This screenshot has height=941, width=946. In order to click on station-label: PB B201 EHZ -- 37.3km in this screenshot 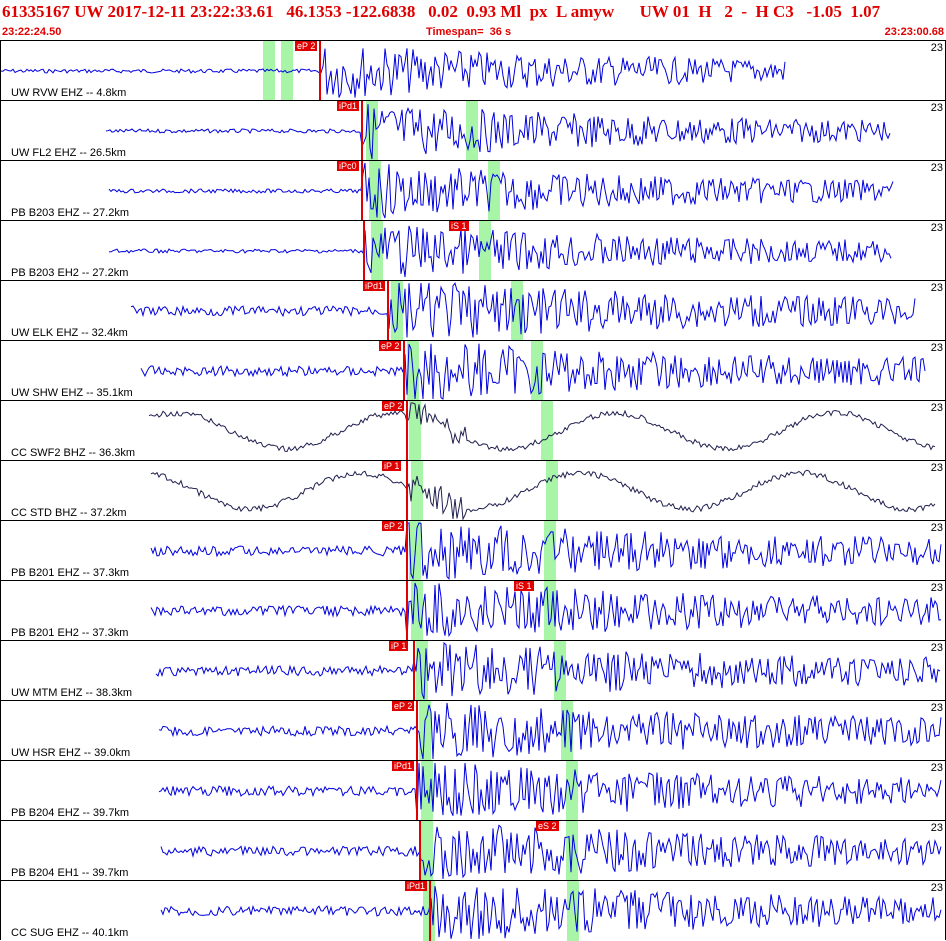, I will do `click(70, 573)`.